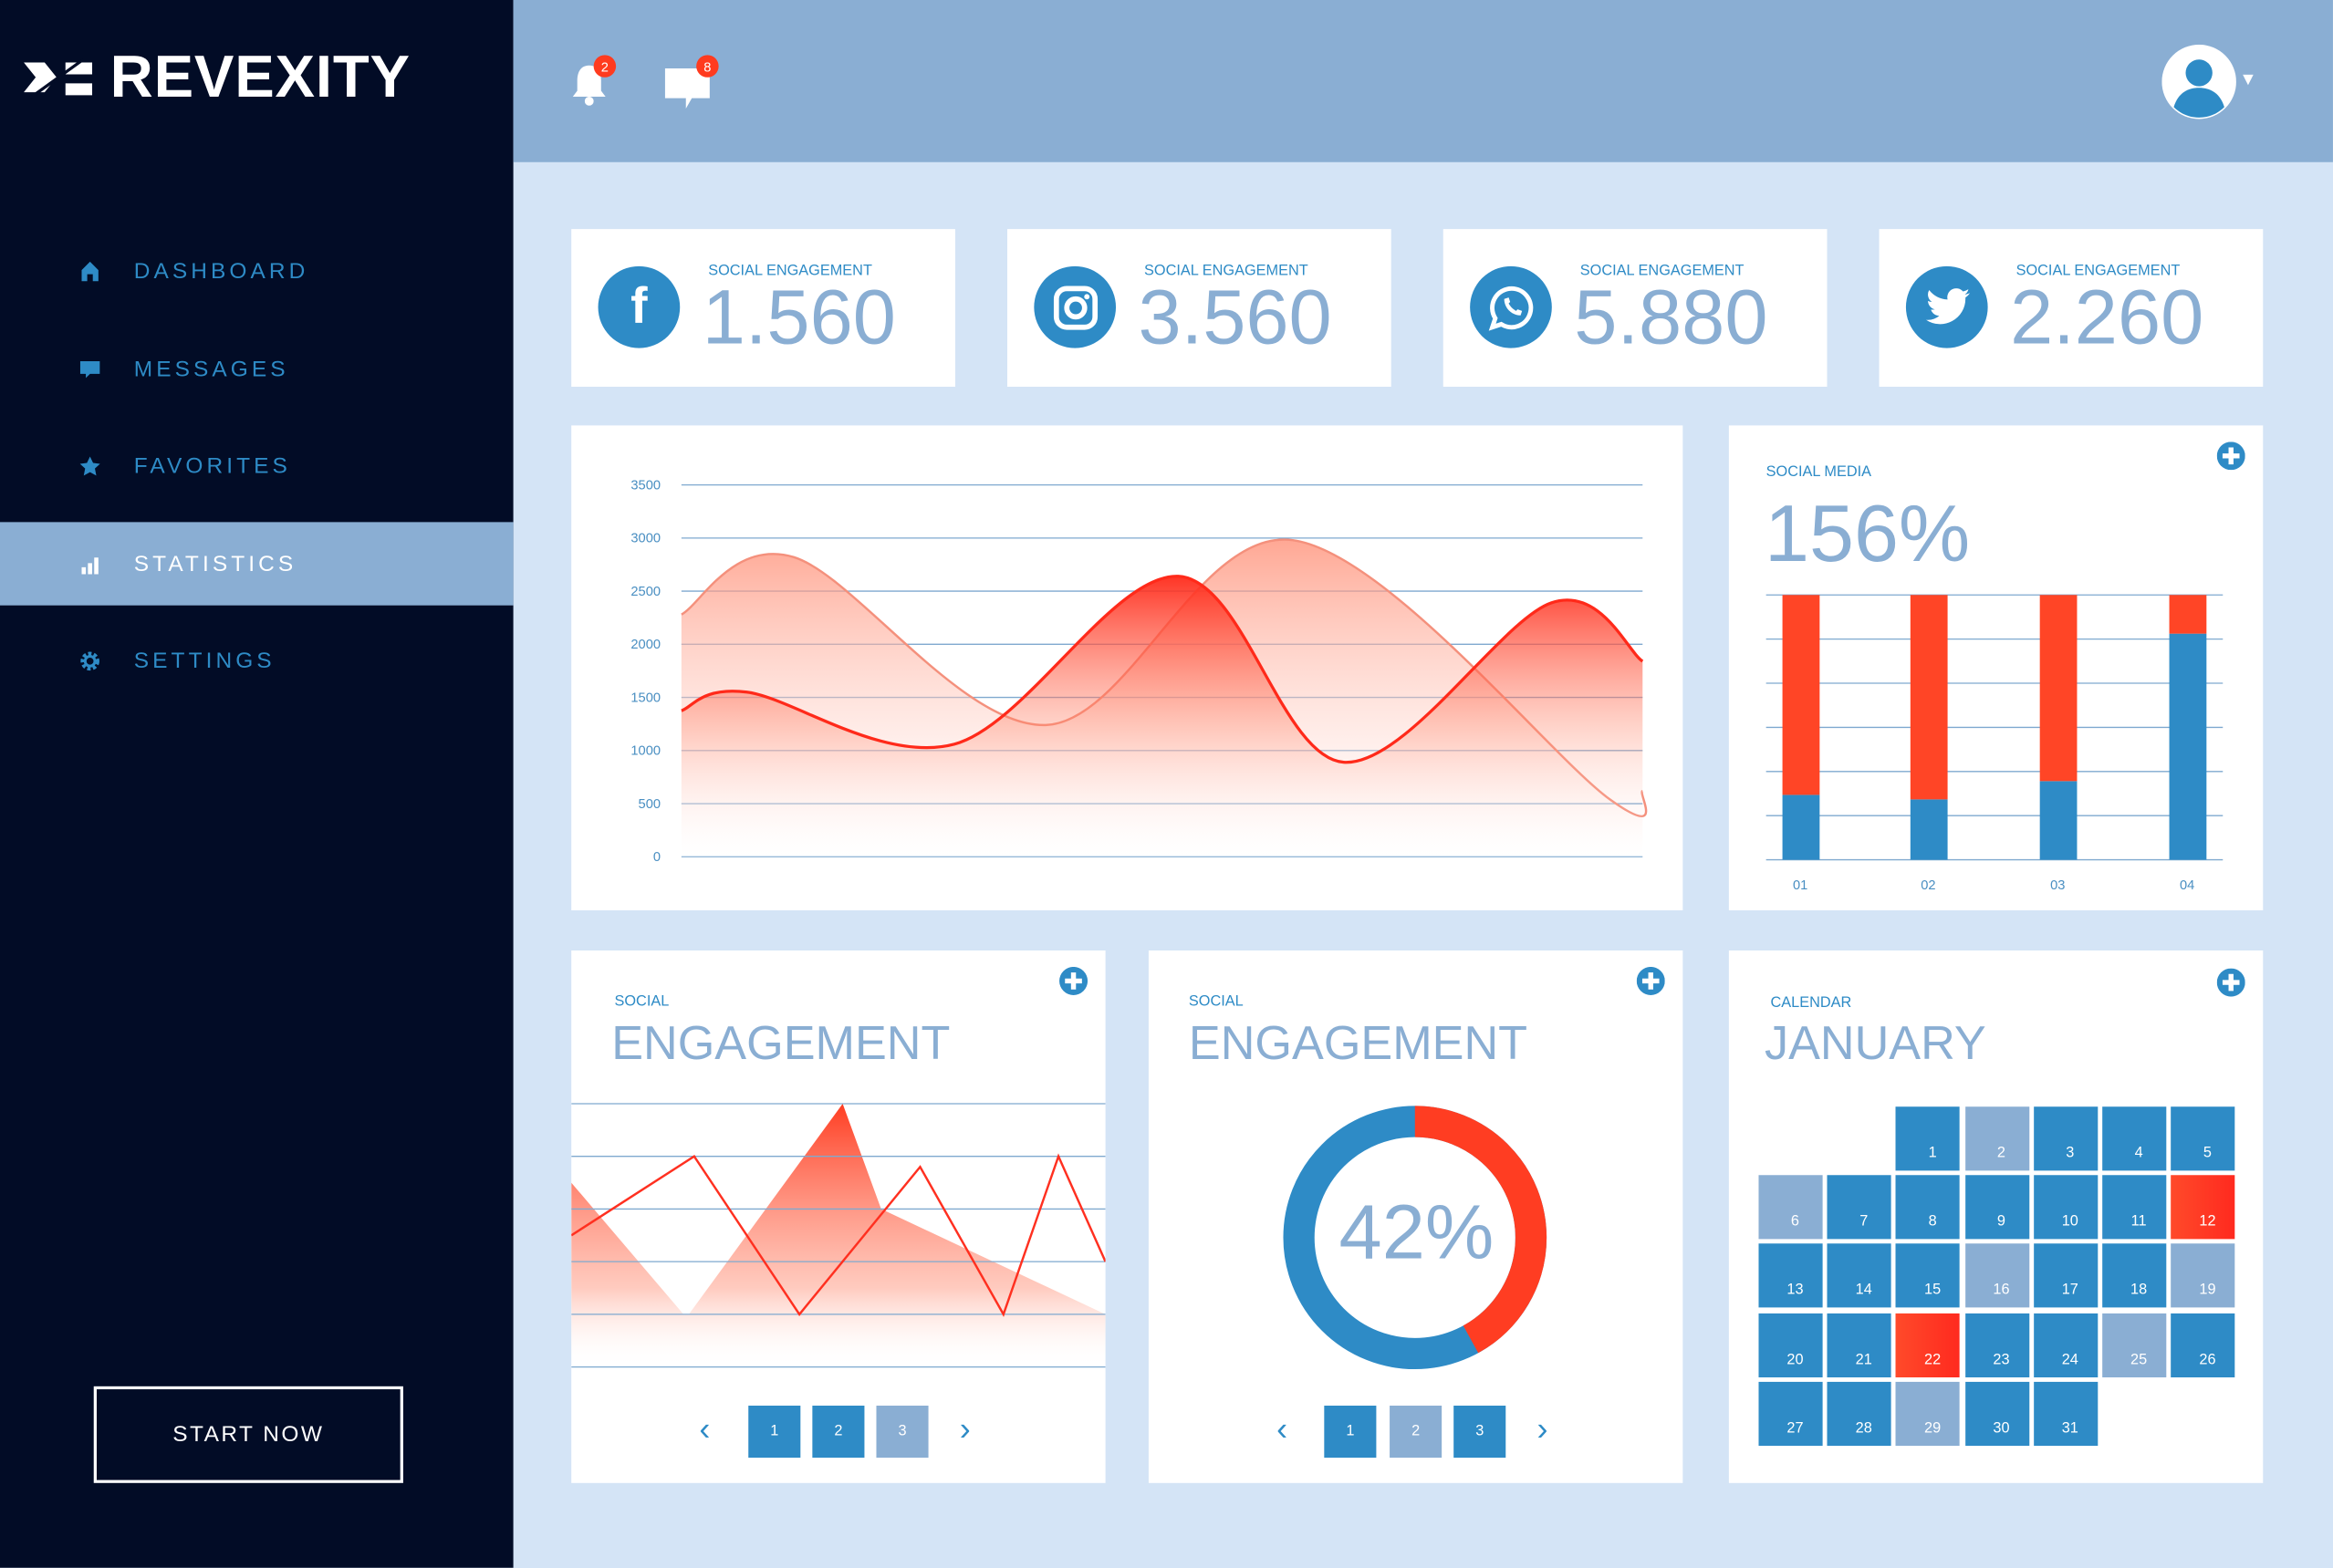  Describe the element at coordinates (1791, 1207) in the screenshot. I see `calendar-day: 6` at that location.